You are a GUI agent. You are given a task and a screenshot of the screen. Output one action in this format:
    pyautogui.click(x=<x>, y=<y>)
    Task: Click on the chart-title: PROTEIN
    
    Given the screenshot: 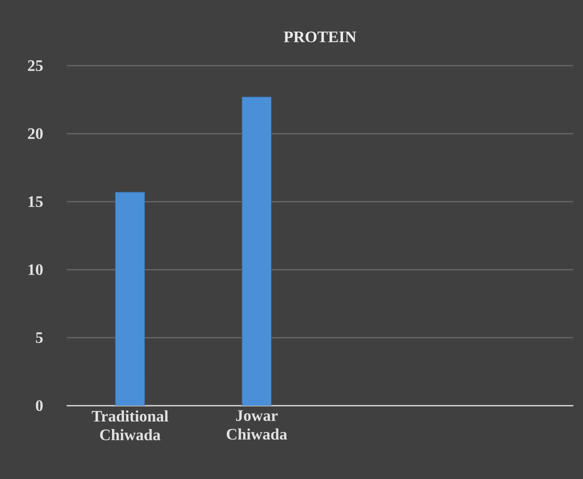 What is the action you would take?
    pyautogui.click(x=320, y=37)
    